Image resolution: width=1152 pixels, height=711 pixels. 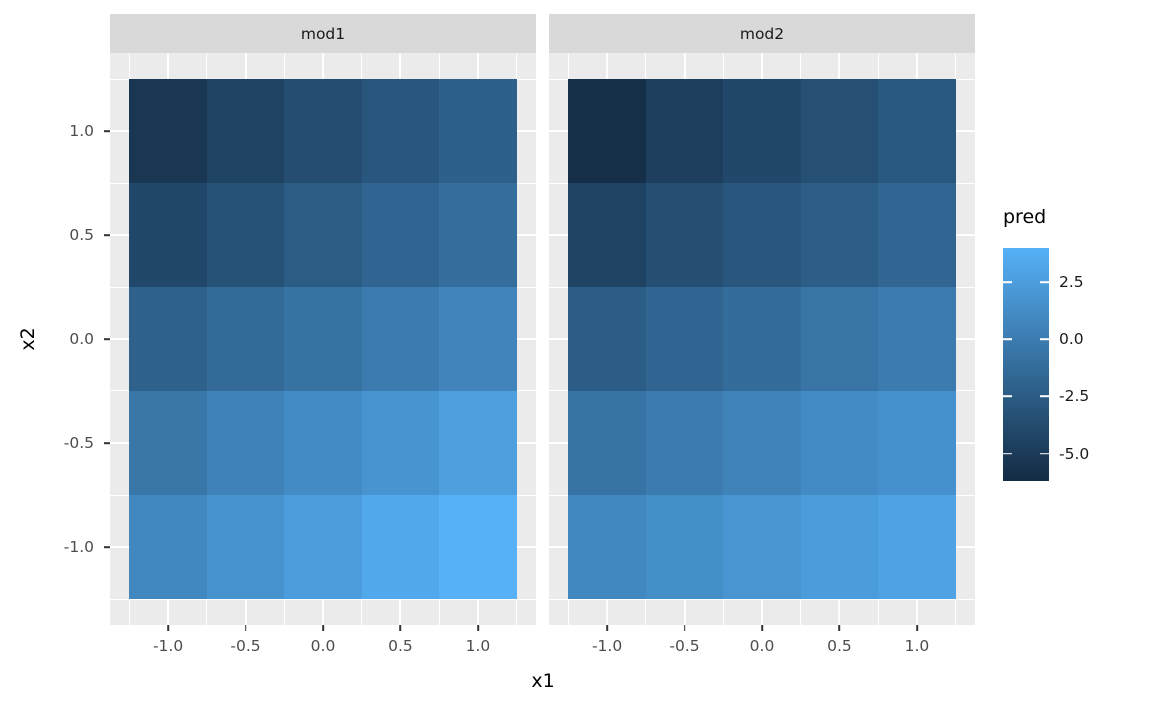 I want to click on x-axis-title: x1, so click(x=543, y=681).